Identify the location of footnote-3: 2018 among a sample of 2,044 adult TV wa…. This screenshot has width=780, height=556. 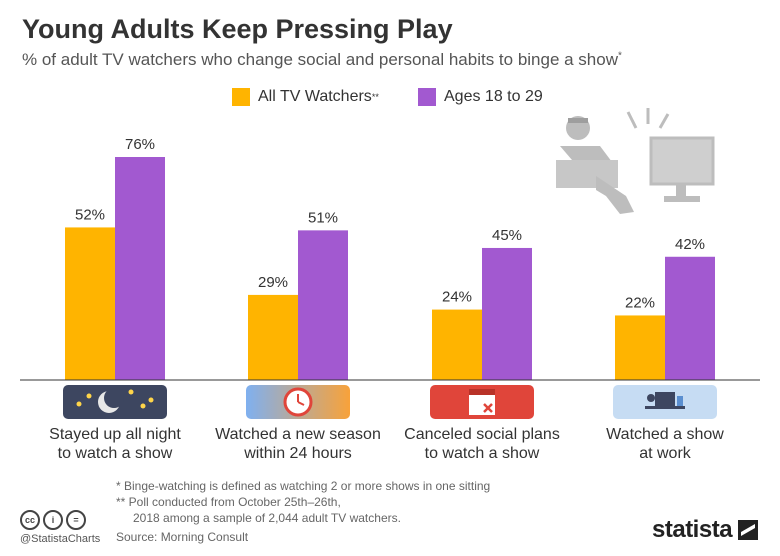
(267, 518).